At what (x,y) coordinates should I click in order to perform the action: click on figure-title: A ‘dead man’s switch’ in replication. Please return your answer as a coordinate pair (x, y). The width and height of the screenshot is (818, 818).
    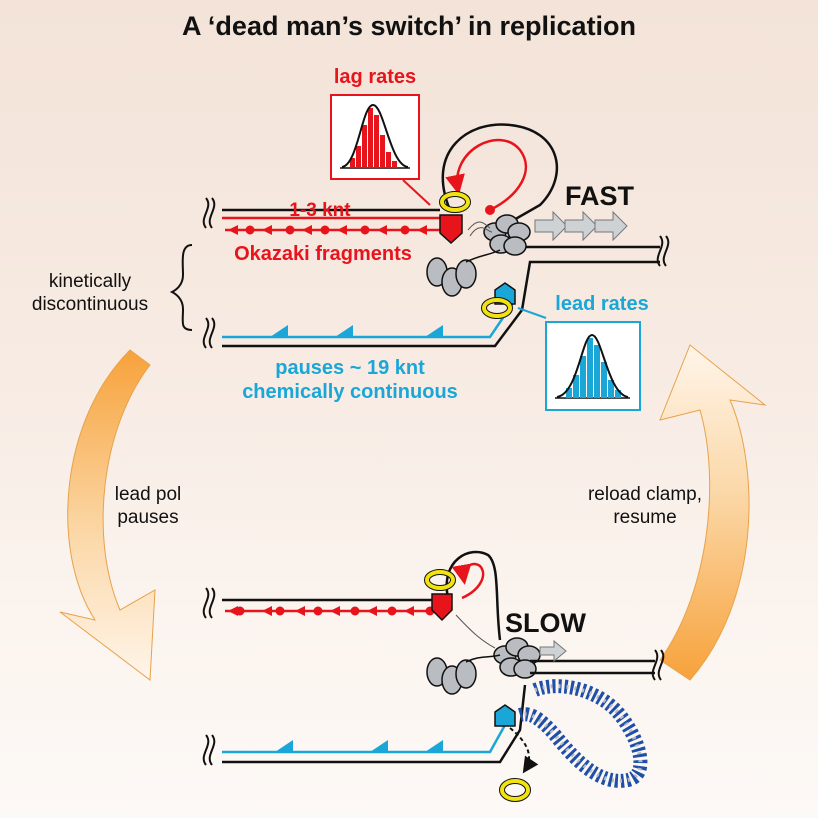
    Looking at the image, I should click on (409, 26).